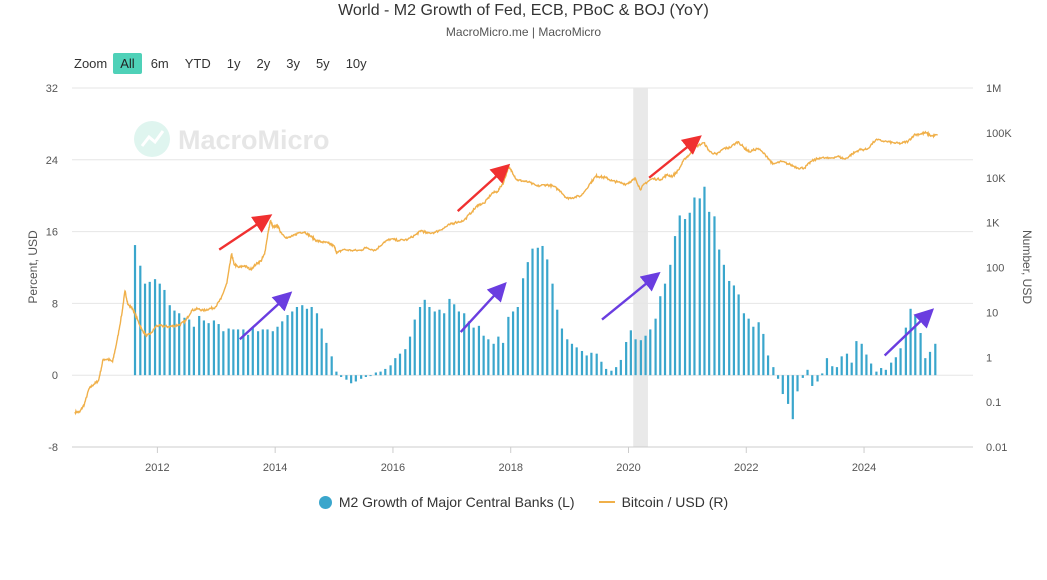 The image size is (1047, 580). Describe the element at coordinates (456, 502) in the screenshot. I see `legend-label-m2: M2 Growth of Major Central Banks (L)` at that location.